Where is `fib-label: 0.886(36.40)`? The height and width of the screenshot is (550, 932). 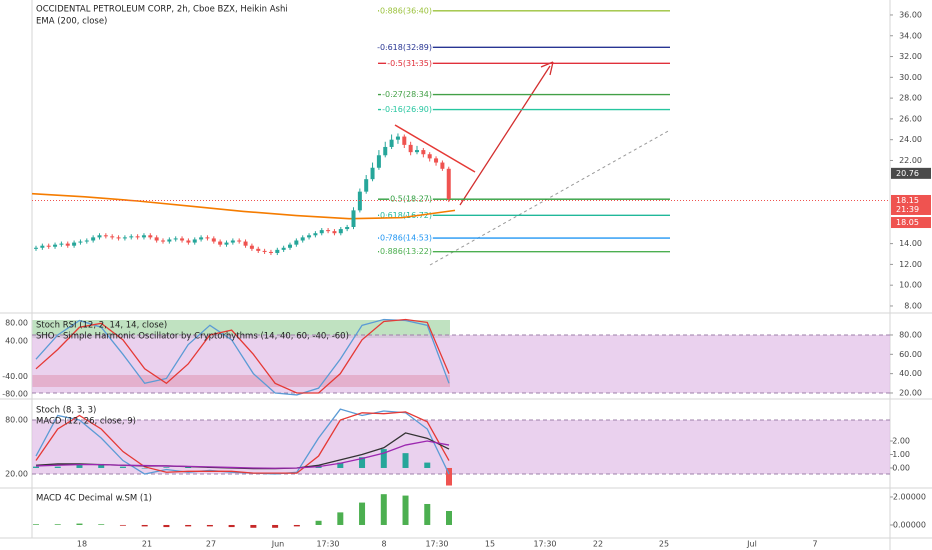 fib-label: 0.886(36.40) is located at coordinates (406, 10).